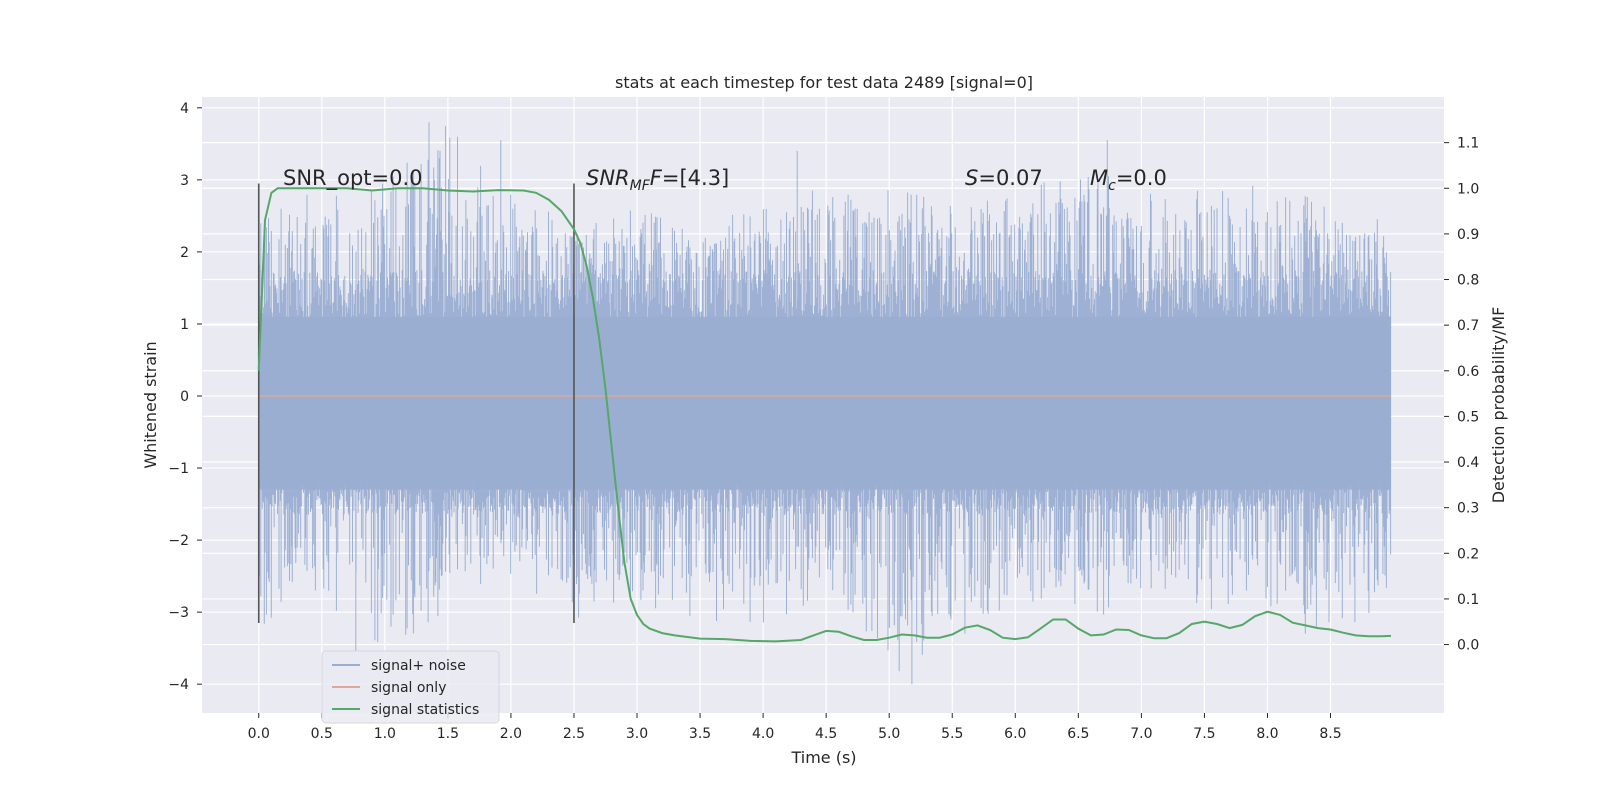 Image resolution: width=1600 pixels, height=800 pixels. I want to click on y2-tick-label: 1.0, so click(1468, 189).